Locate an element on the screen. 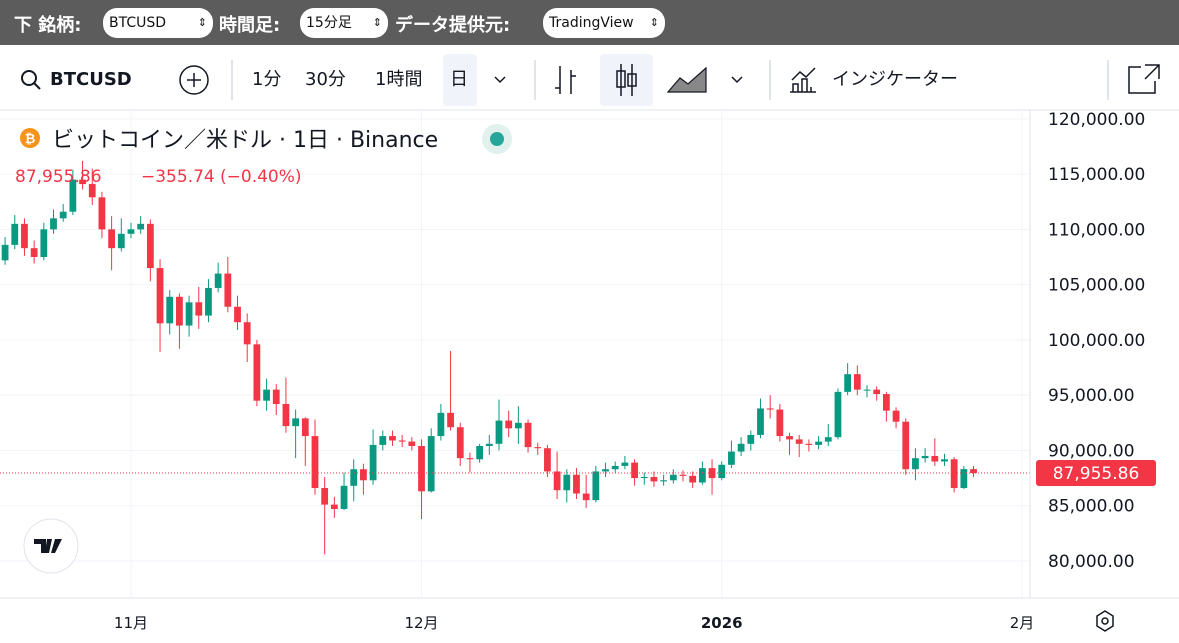 The image size is (1179, 643). style-chevron is located at coordinates (737, 80).